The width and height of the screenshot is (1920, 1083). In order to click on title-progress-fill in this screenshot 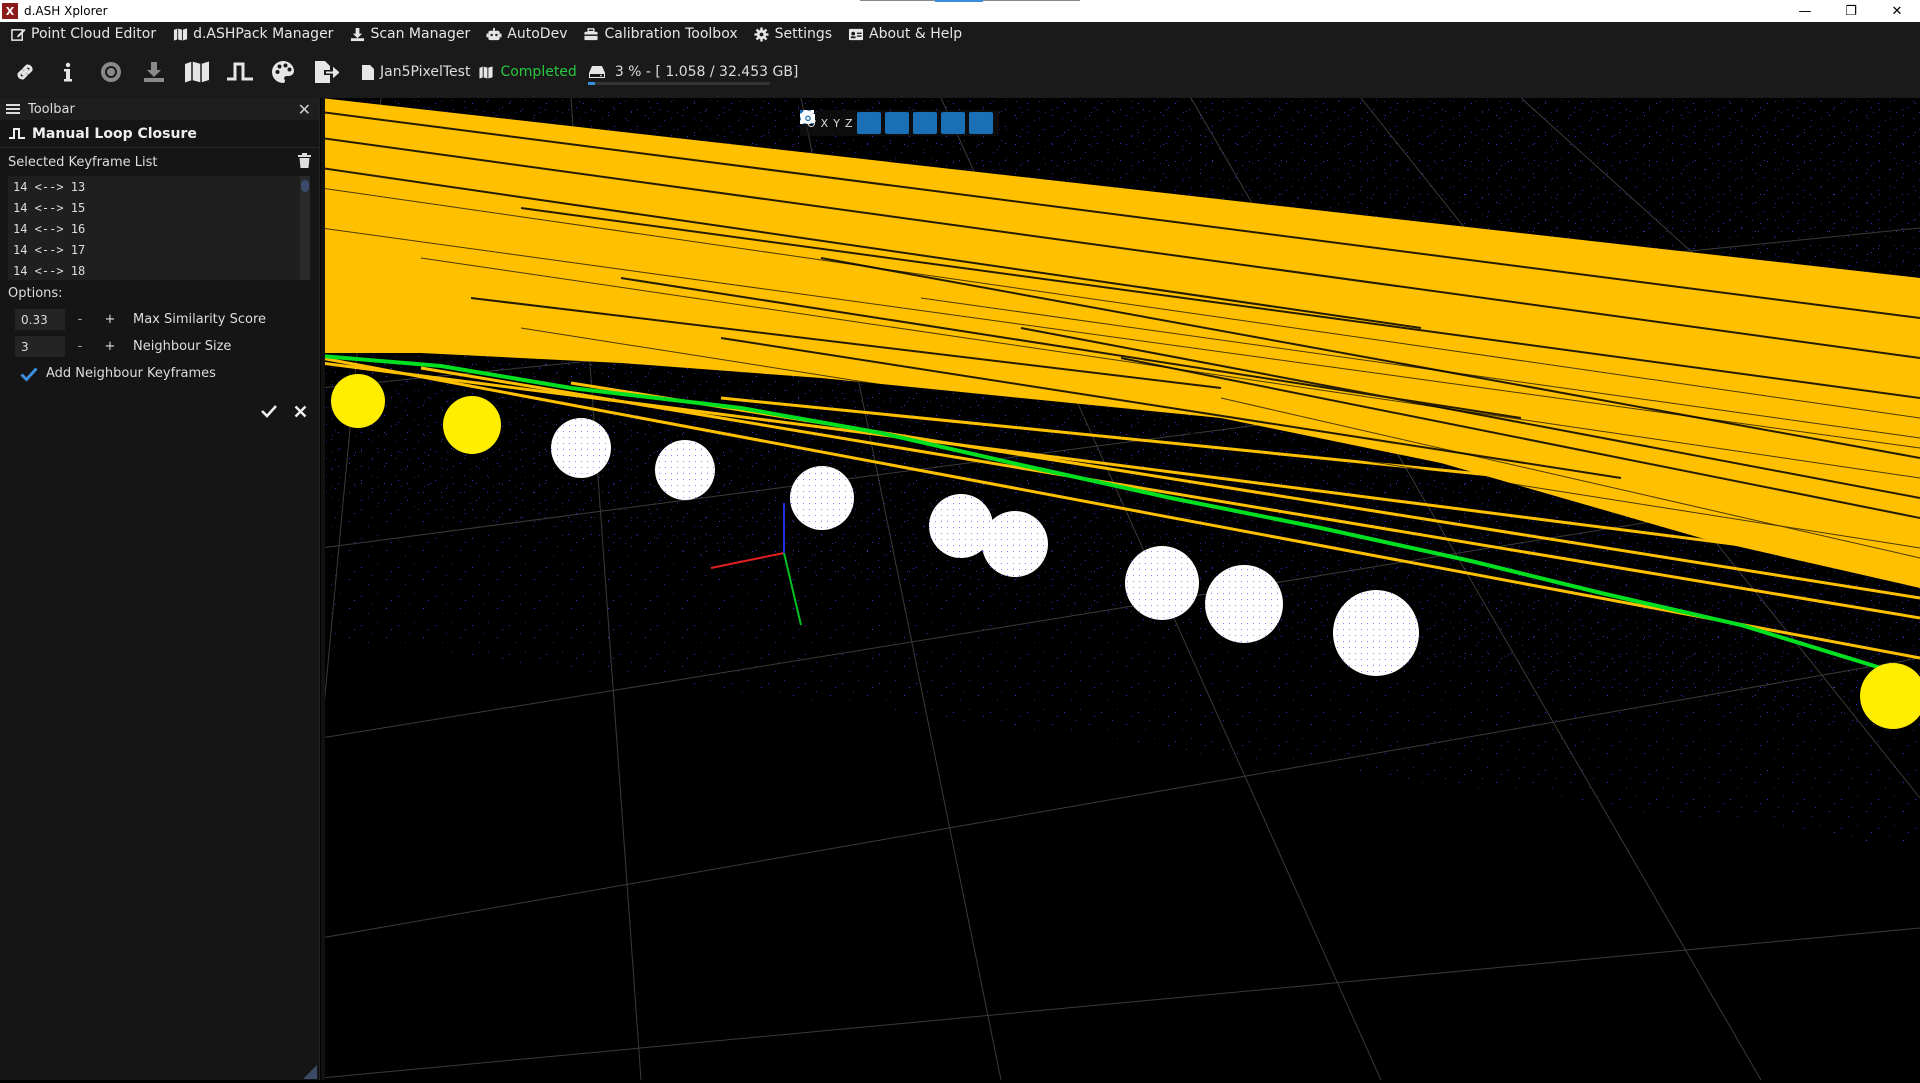, I will do `click(959, 1)`.